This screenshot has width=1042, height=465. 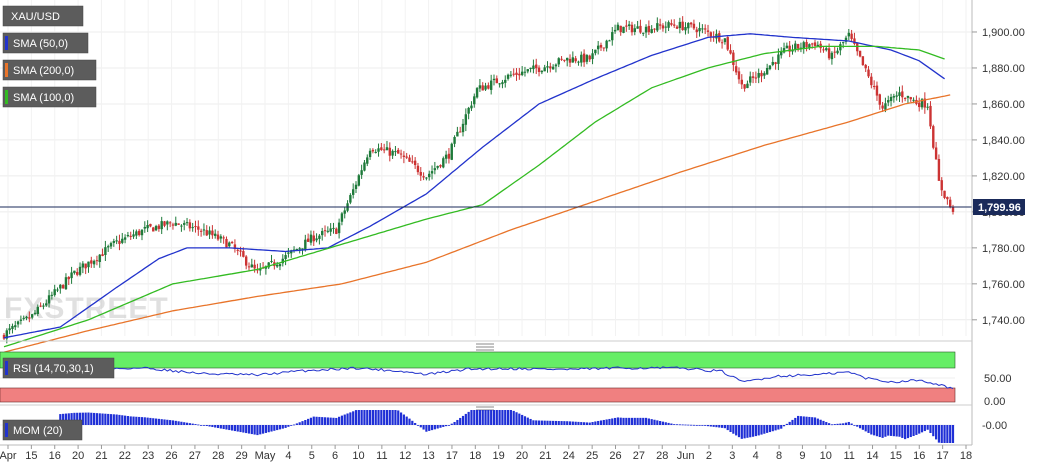 What do you see at coordinates (43, 71) in the screenshot?
I see `legend-sma-200-label: SMA (200,0)` at bounding box center [43, 71].